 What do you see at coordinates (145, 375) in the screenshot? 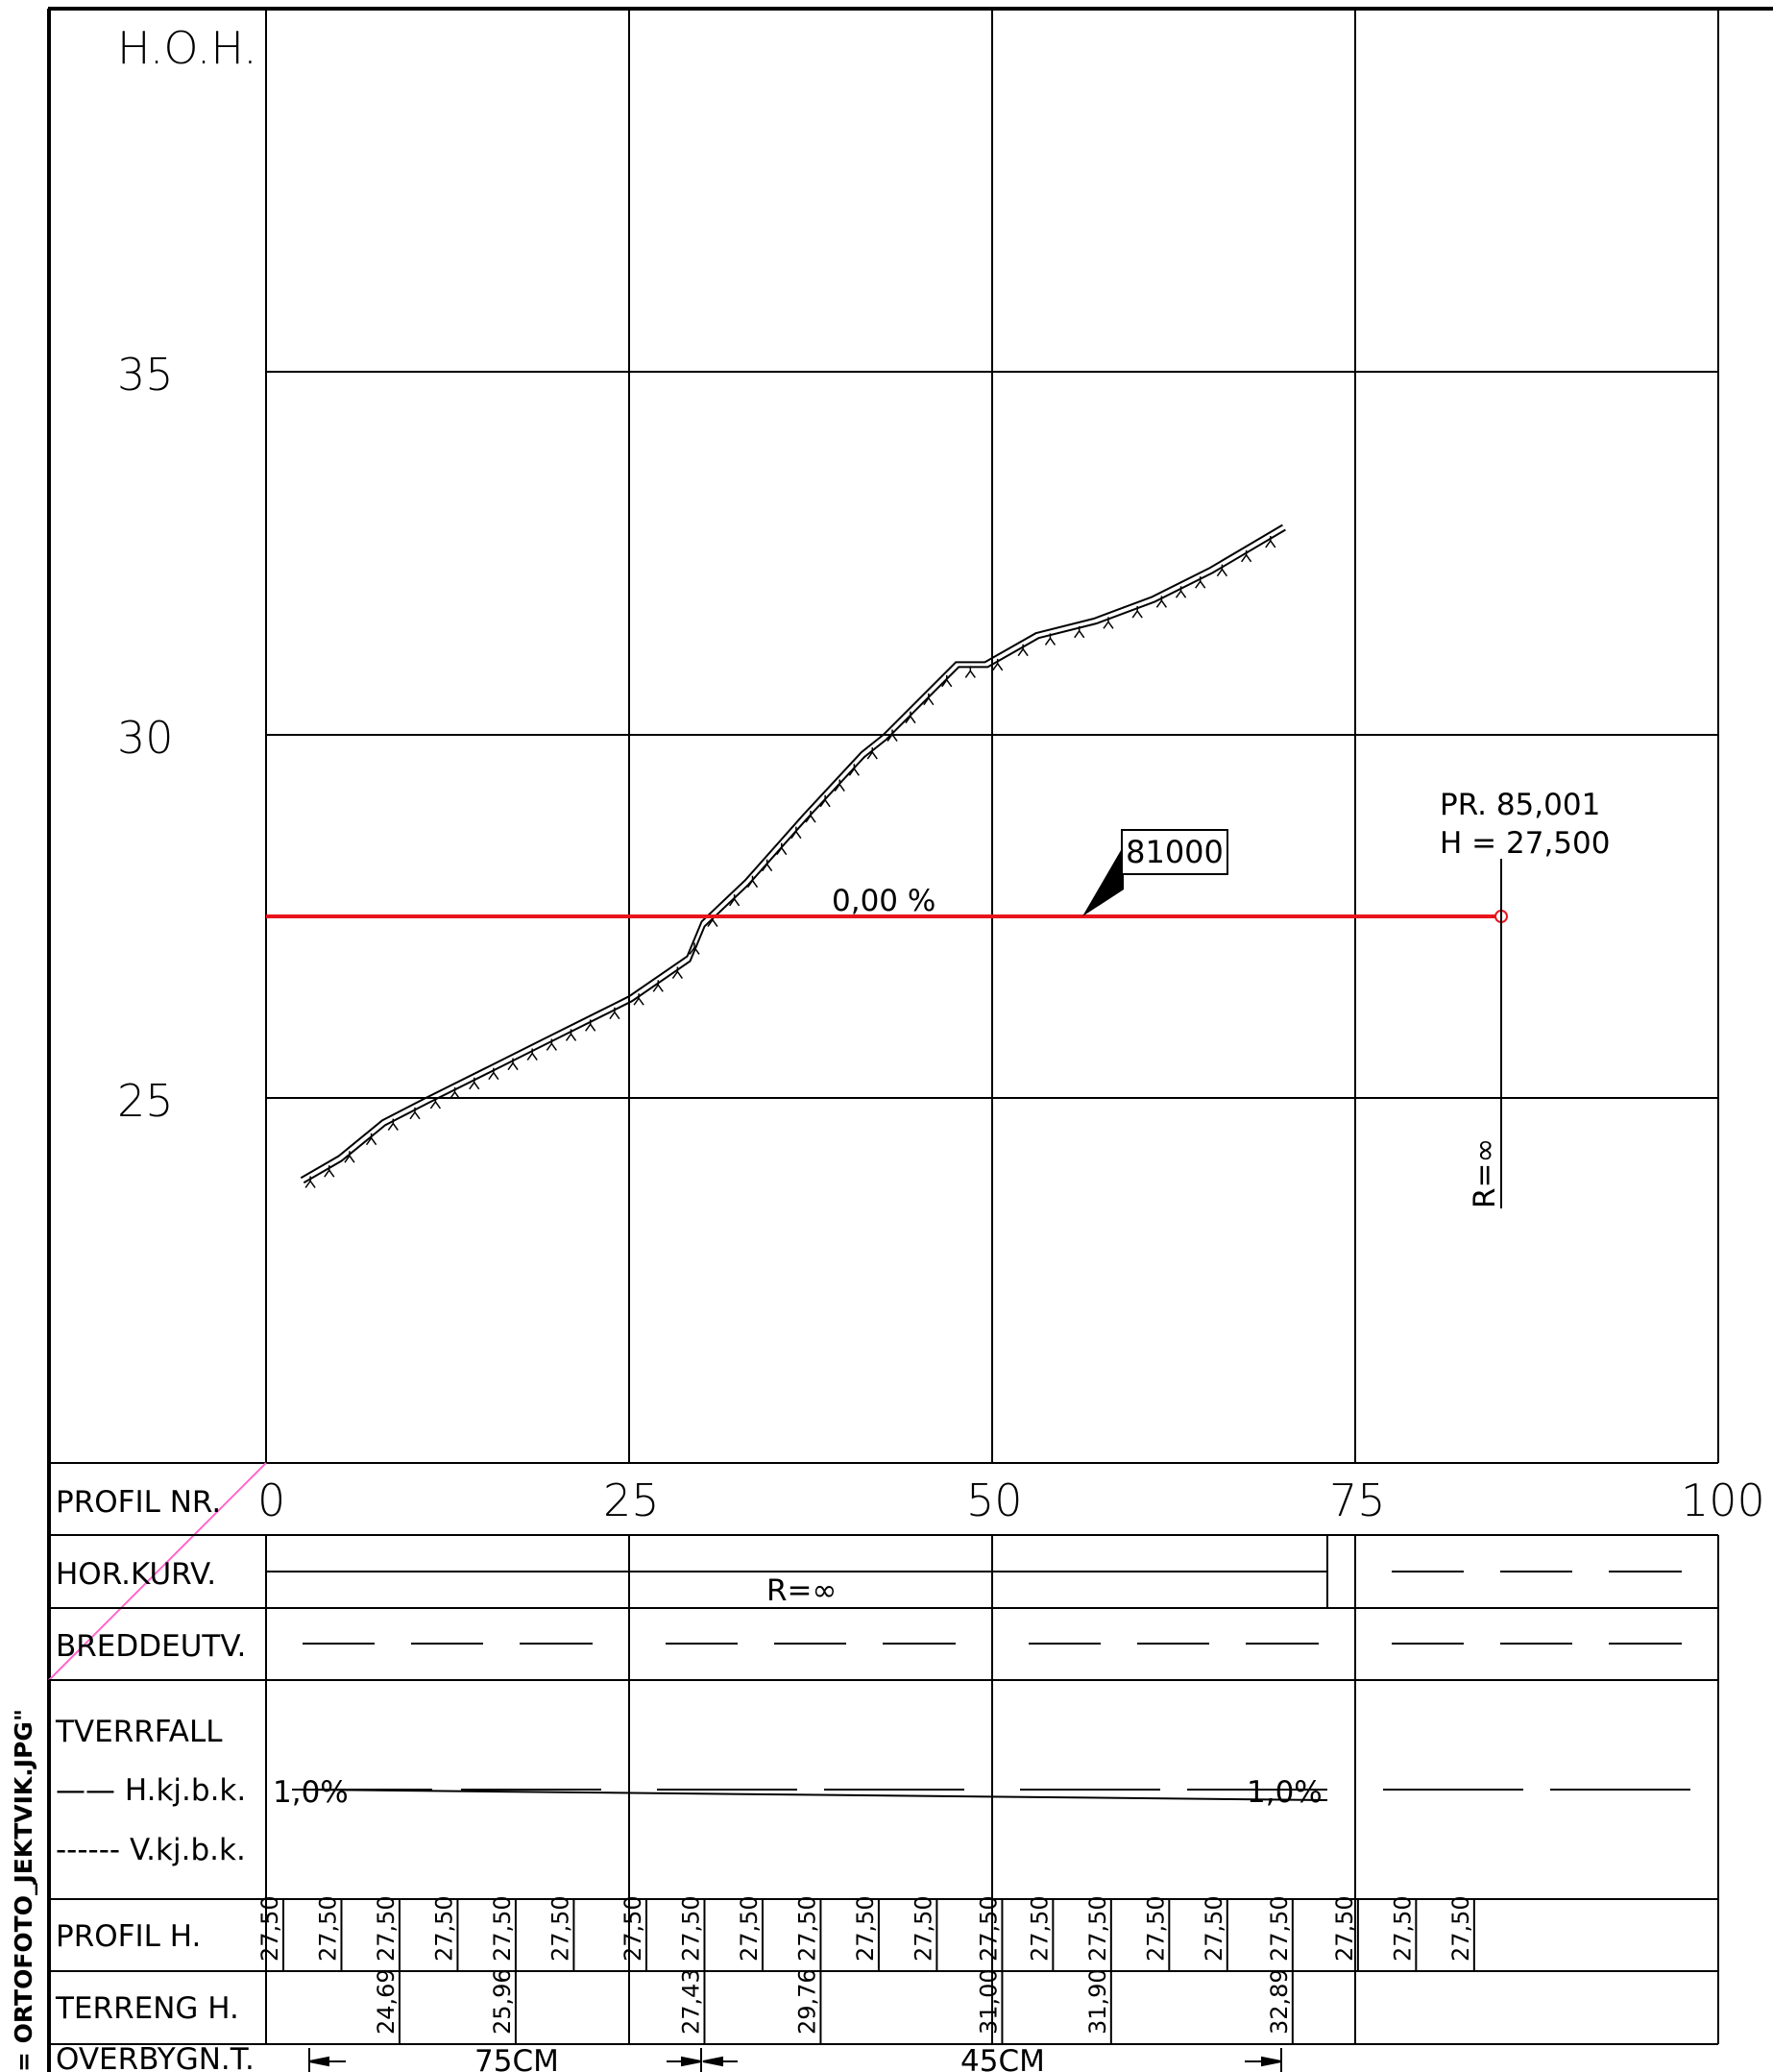
I see `y-tick-35: 35` at bounding box center [145, 375].